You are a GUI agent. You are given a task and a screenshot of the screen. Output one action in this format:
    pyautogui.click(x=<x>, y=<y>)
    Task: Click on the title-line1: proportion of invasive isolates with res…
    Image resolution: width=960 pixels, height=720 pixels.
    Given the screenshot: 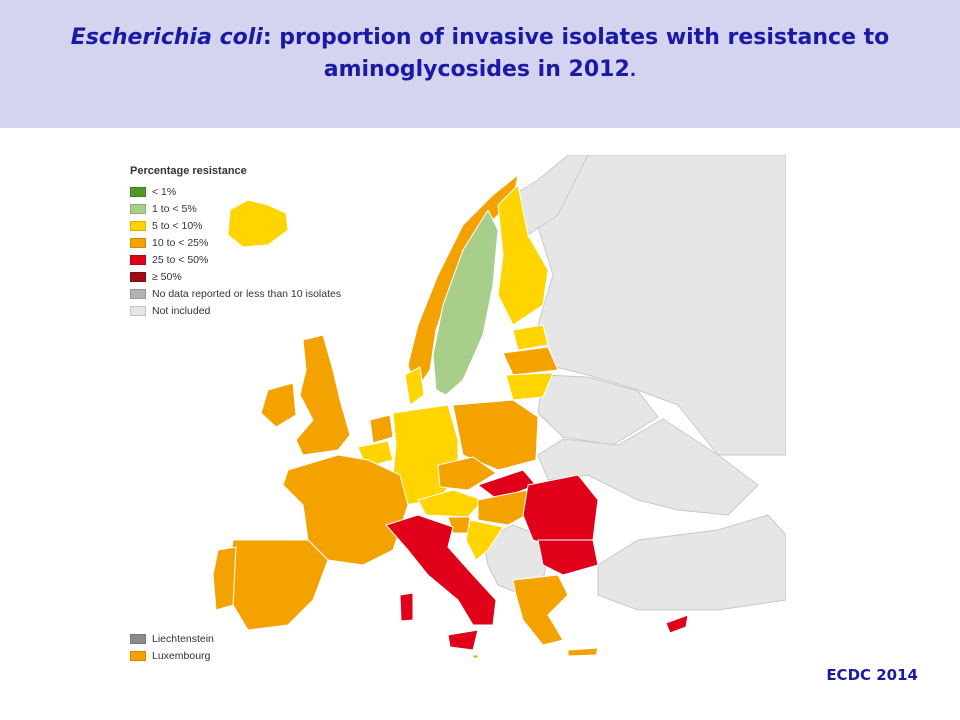 What is the action you would take?
    pyautogui.click(x=580, y=37)
    